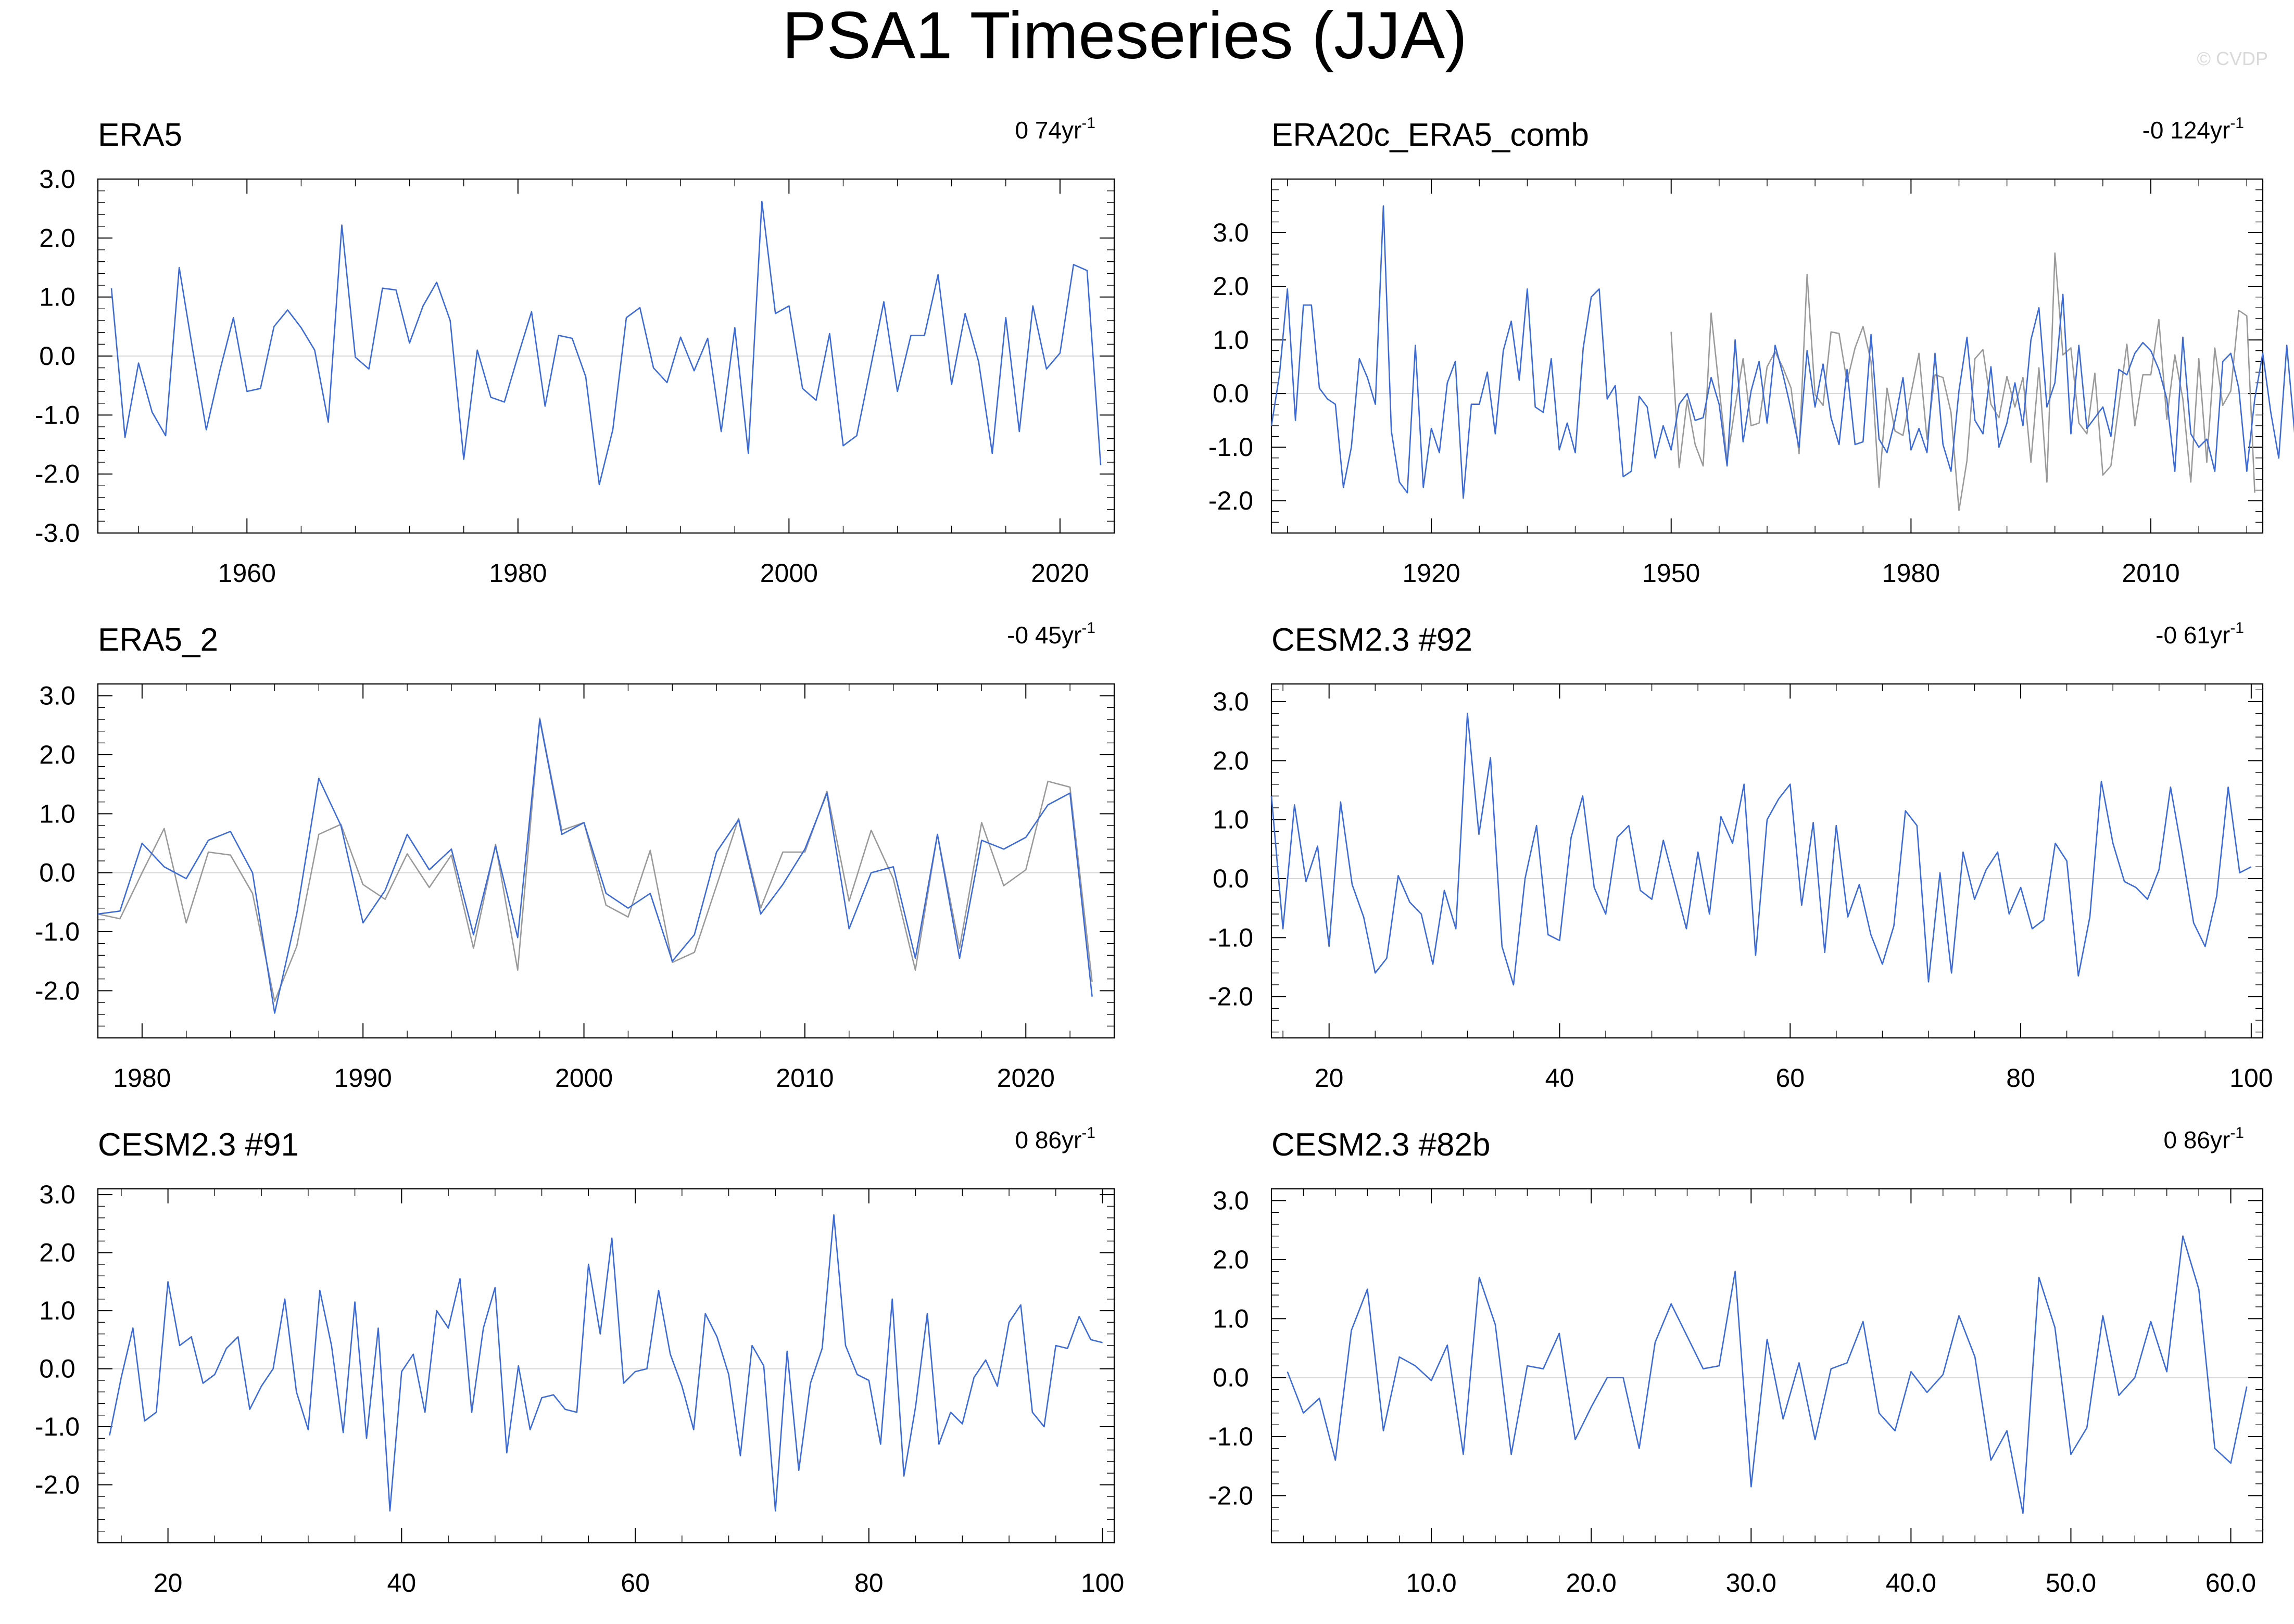 The height and width of the screenshot is (1624, 2294). Describe the element at coordinates (1372, 640) in the screenshot. I see `panel-title: CESM2.3 #92` at that location.